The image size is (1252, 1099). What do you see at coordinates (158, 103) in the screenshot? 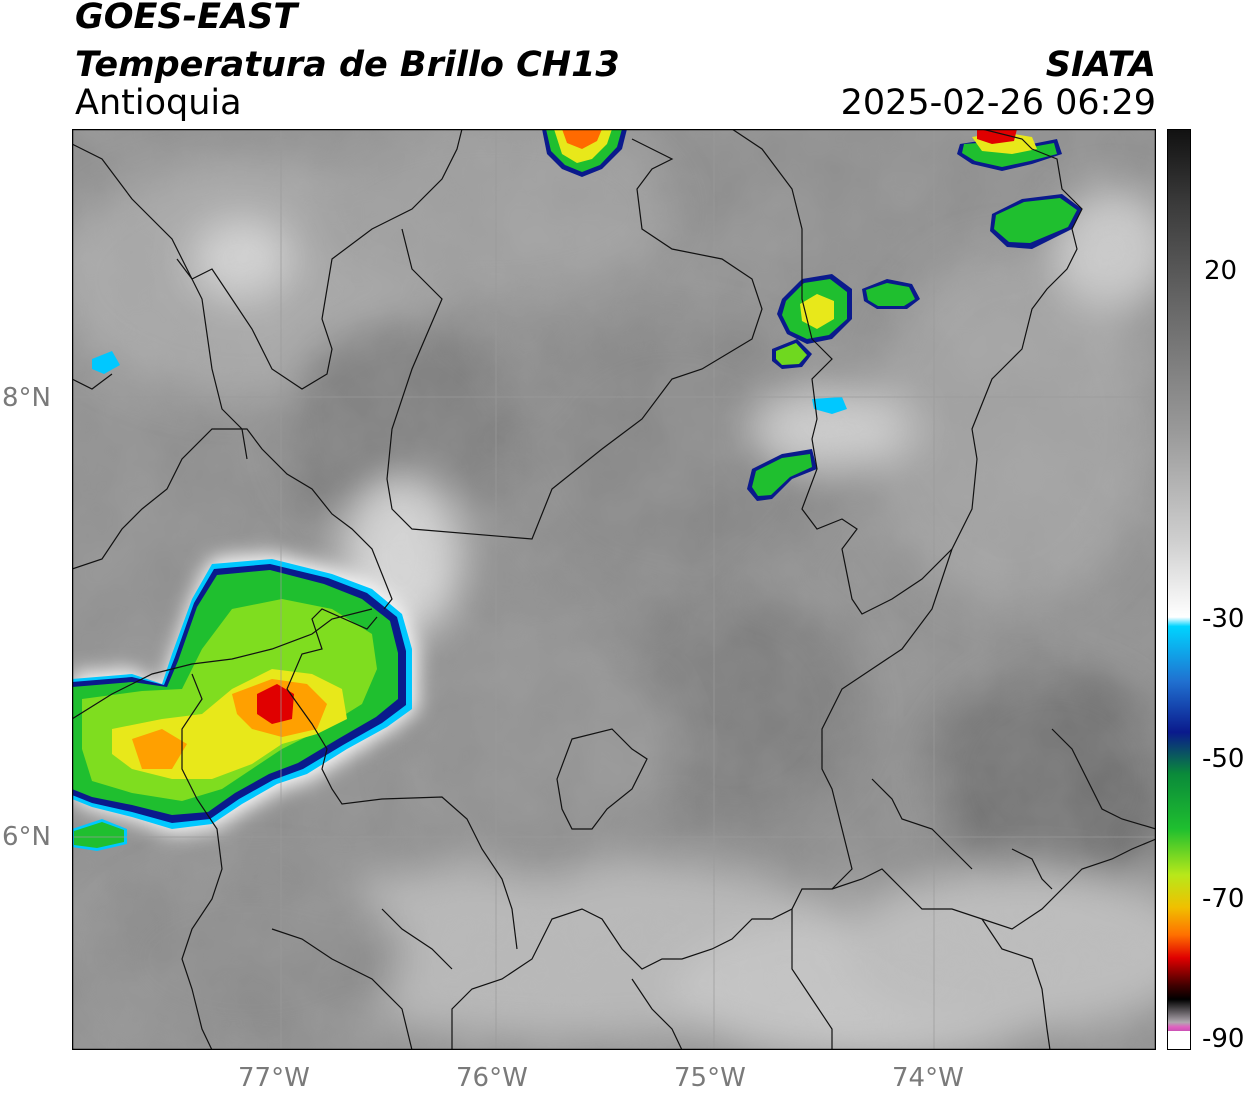
I see `region-label: Antioquia` at bounding box center [158, 103].